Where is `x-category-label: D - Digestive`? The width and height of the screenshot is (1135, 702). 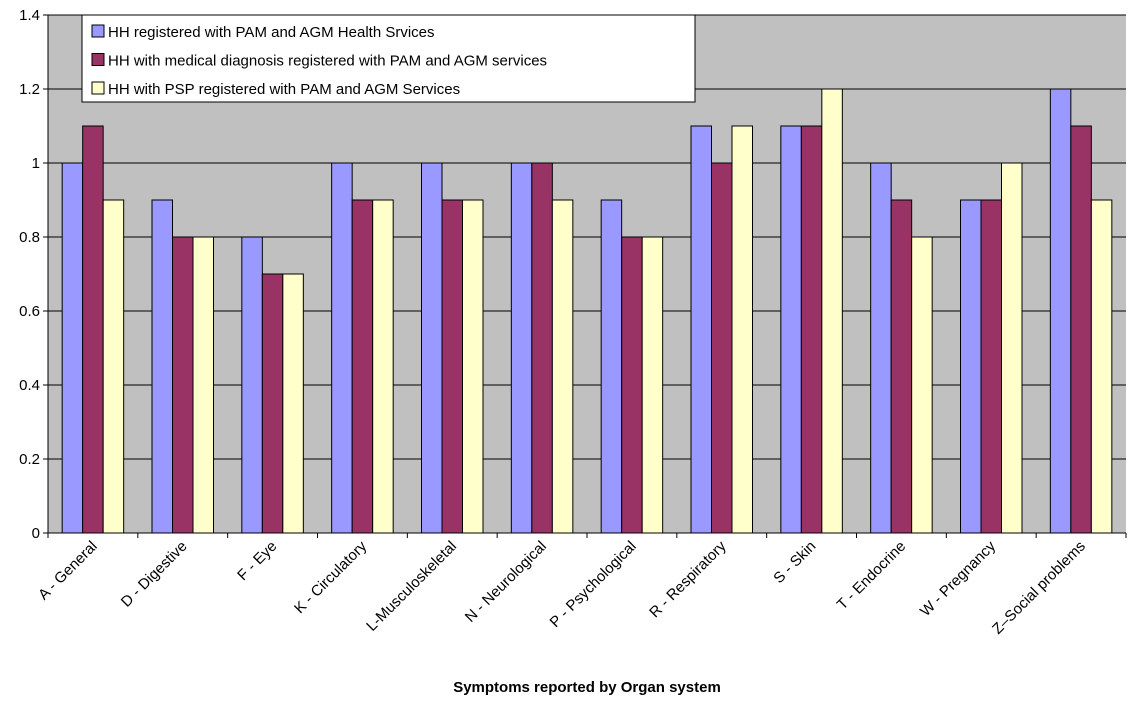 x-category-label: D - Digestive is located at coordinates (154, 574).